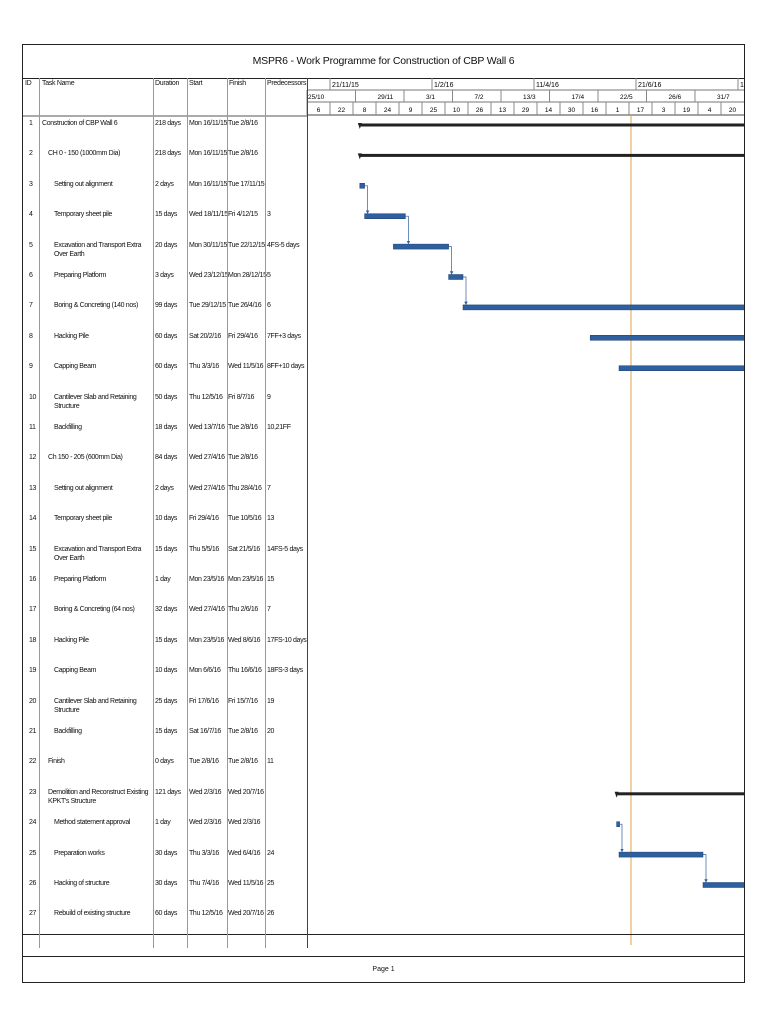 The width and height of the screenshot is (768, 1024). Describe the element at coordinates (166, 701) in the screenshot. I see `task-duration: 25 days` at that location.